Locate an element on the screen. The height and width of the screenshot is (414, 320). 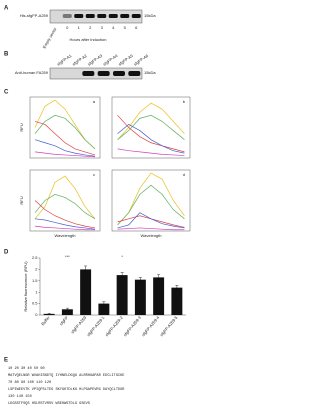
x-tick-label: sfgFP-A259-5 is located at coordinates (169, 326).